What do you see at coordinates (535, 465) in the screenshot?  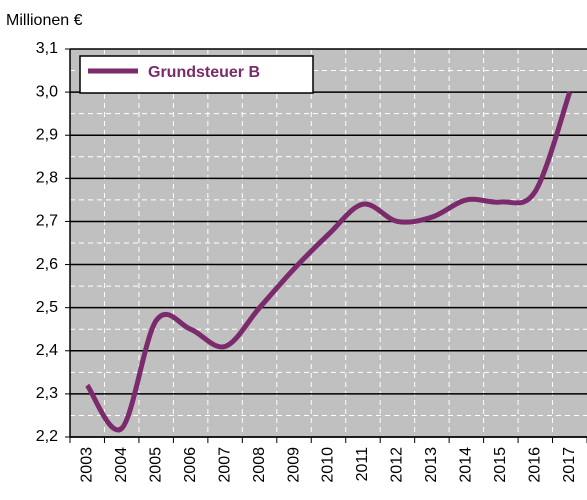 I see `x-tick-label: 2016` at bounding box center [535, 465].